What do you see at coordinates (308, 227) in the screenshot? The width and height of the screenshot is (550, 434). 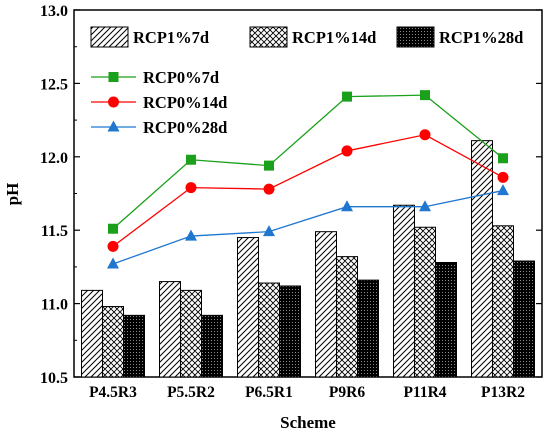 I see `series-line` at bounding box center [308, 227].